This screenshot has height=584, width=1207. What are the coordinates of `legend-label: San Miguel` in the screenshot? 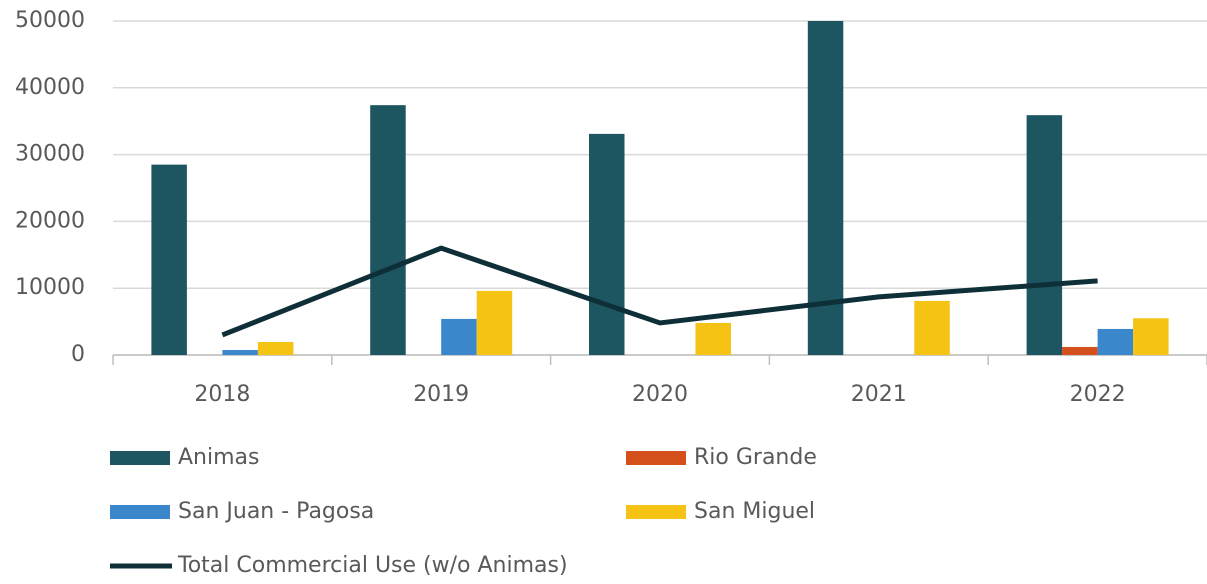 It's located at (754, 511).